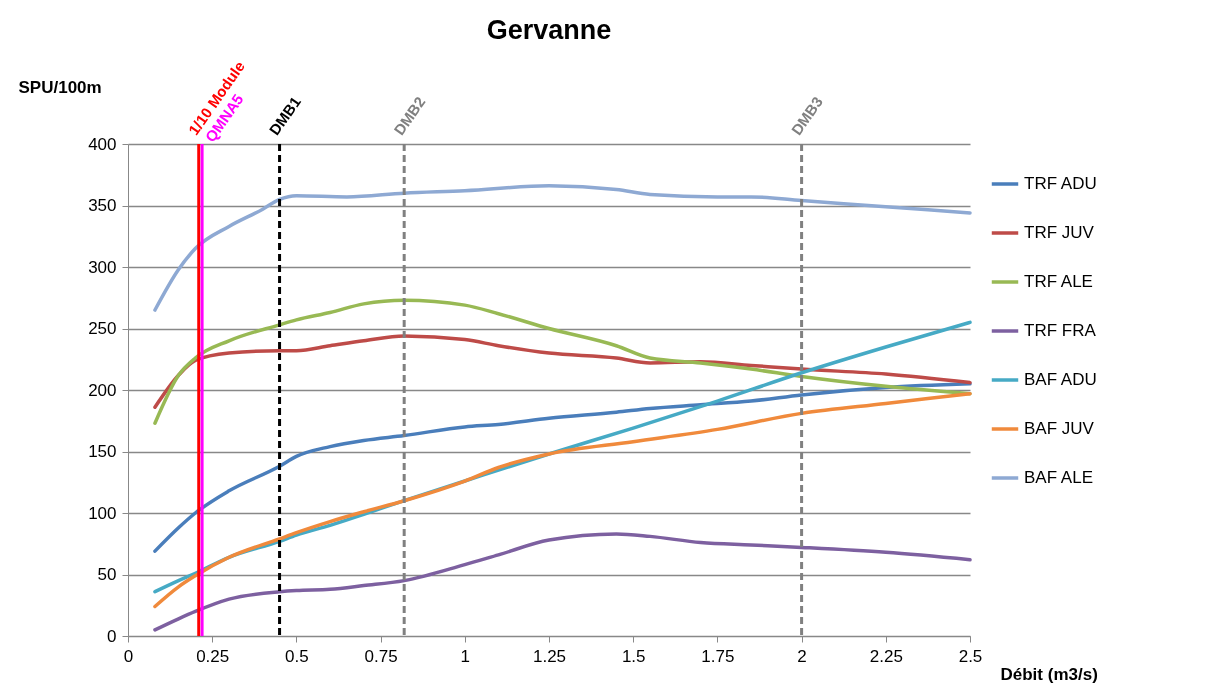  Describe the element at coordinates (1059, 232) in the screenshot. I see `legend-label: TRF JUV` at that location.